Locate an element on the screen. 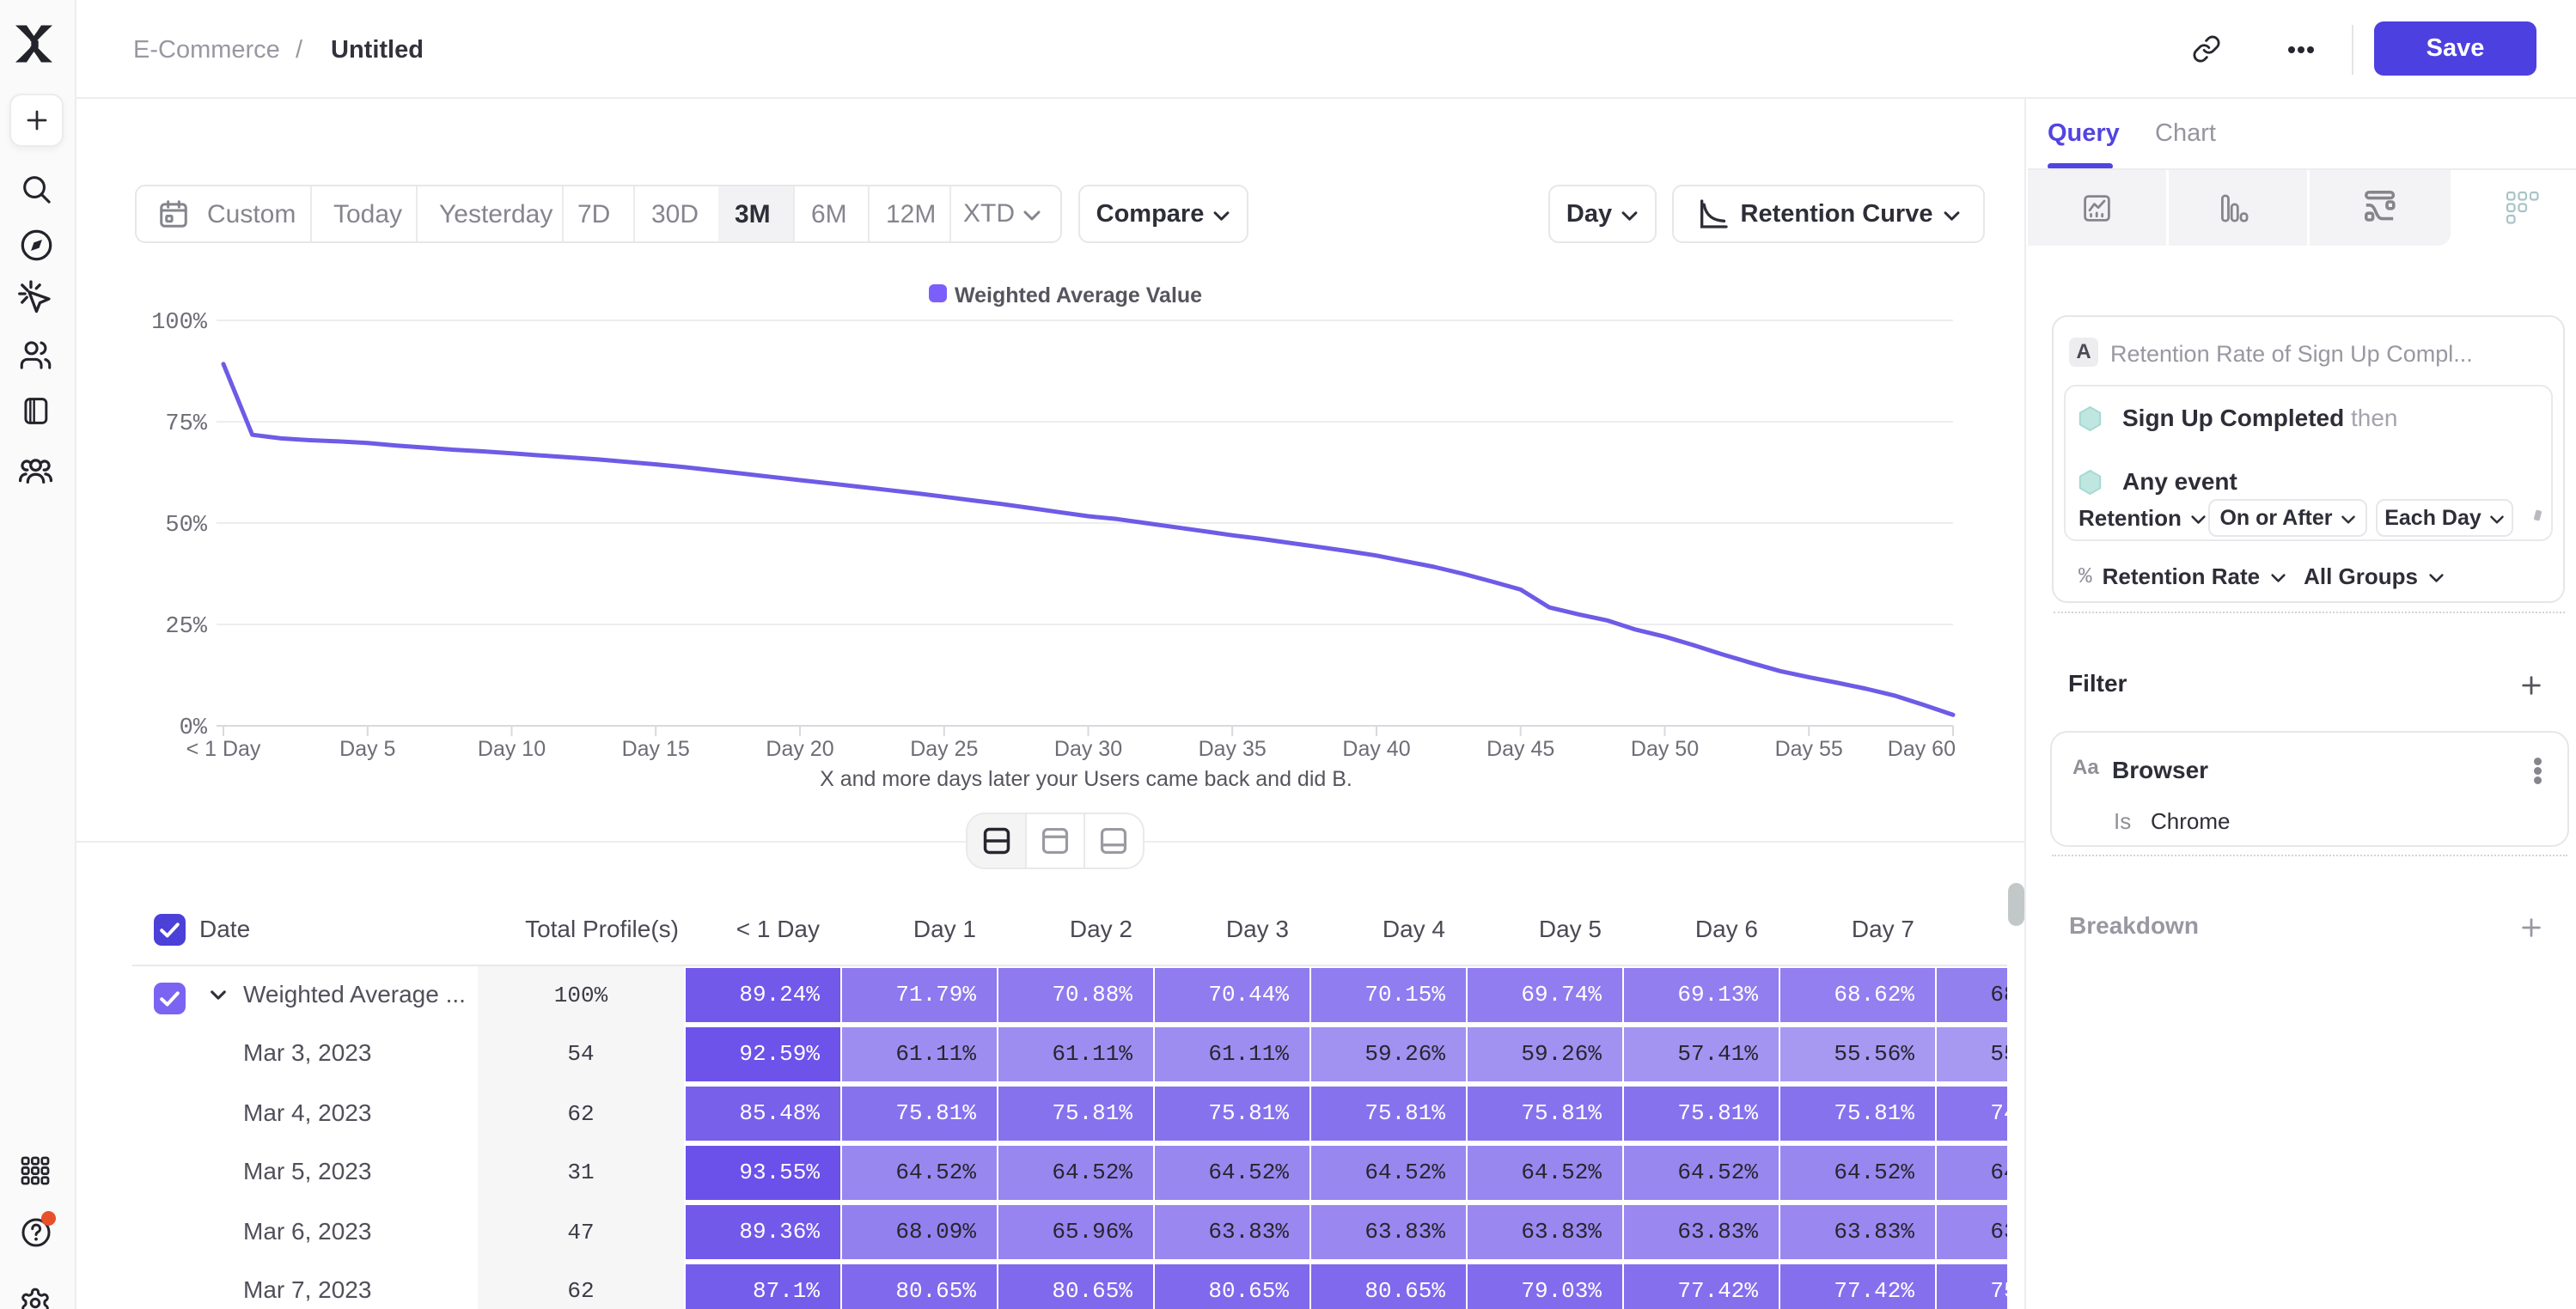  svg-text: < 1 Day is located at coordinates (223, 749).